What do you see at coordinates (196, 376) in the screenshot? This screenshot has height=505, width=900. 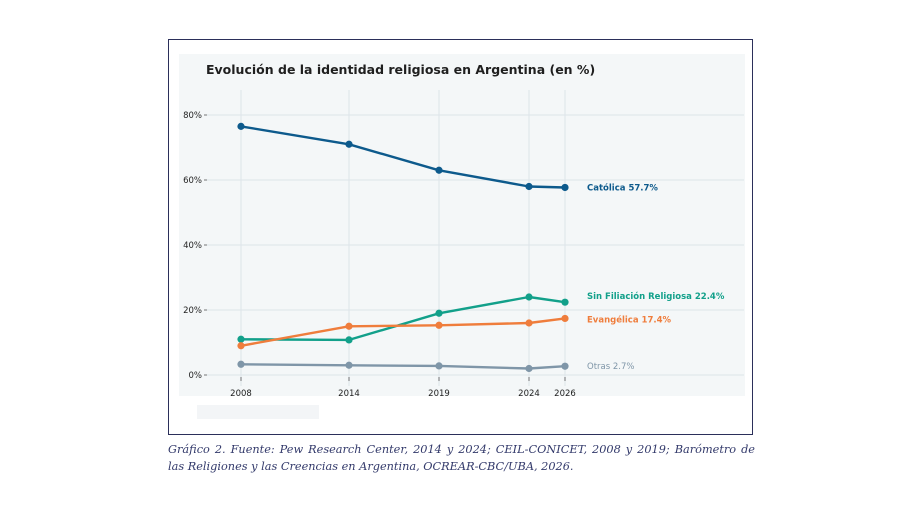 I see `y-tick-label: 0%` at bounding box center [196, 376].